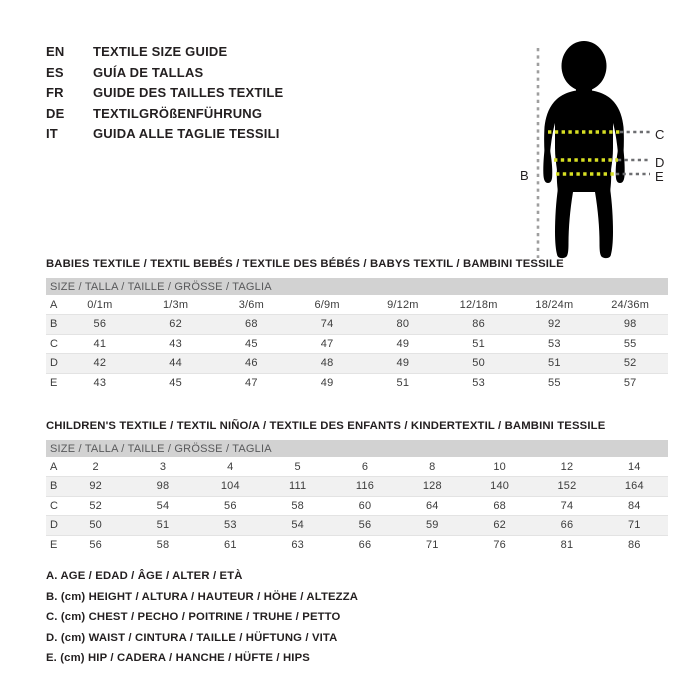 The width and height of the screenshot is (700, 700). I want to click on table-row: D 42 44 46 48 49 50 51 52, so click(357, 363).